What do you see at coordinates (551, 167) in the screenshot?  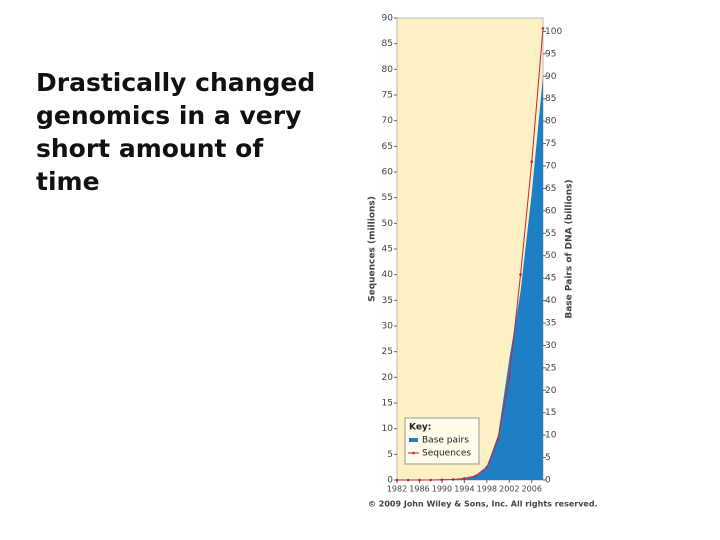 I see `y2-tick-label: 70` at bounding box center [551, 167].